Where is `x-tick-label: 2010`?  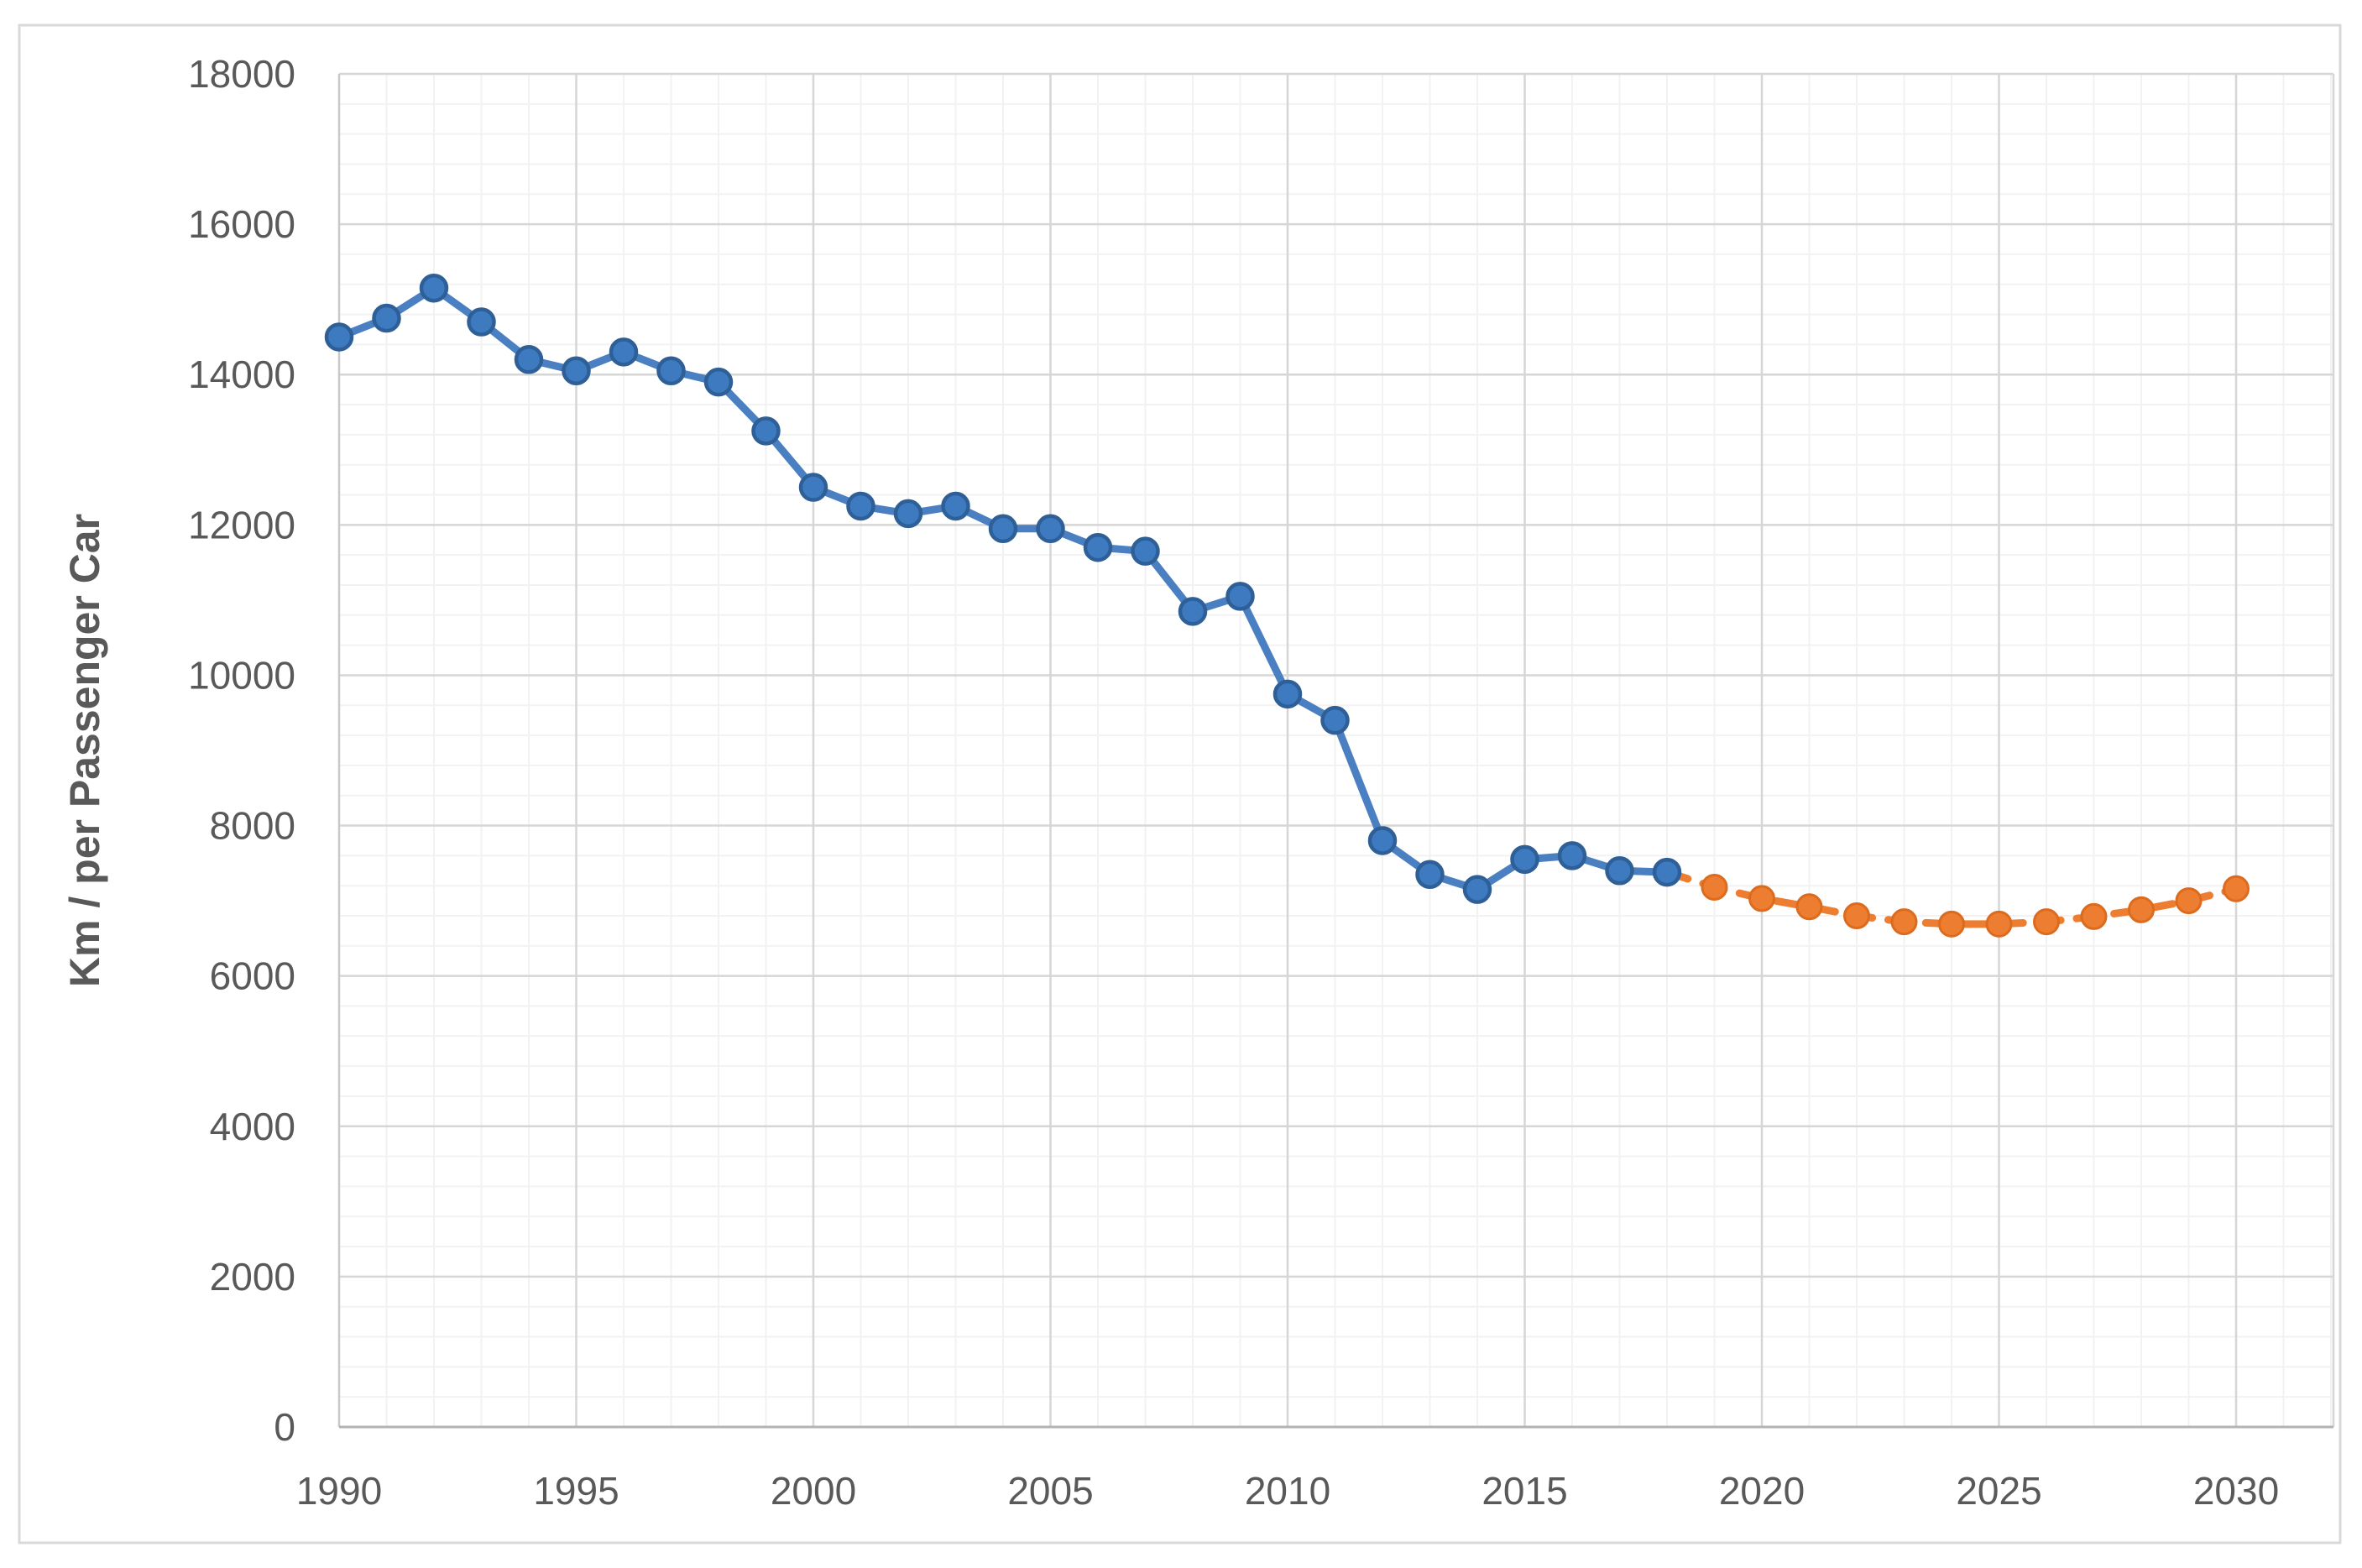 x-tick-label: 2010 is located at coordinates (1287, 1491).